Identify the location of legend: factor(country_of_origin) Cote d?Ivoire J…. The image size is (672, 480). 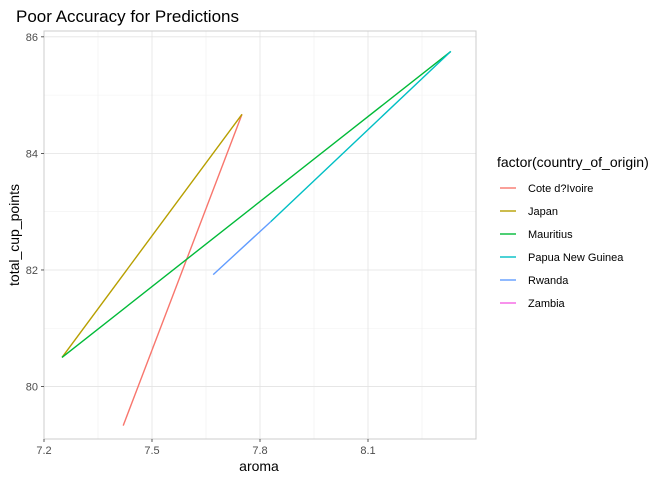
(573, 232).